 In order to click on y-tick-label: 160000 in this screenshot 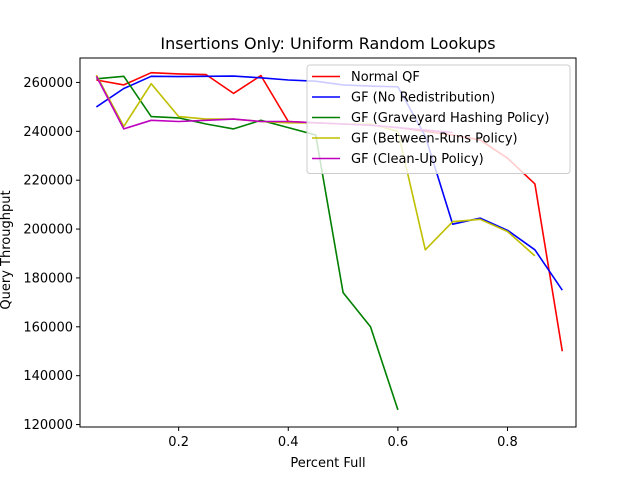, I will do `click(48, 327)`.